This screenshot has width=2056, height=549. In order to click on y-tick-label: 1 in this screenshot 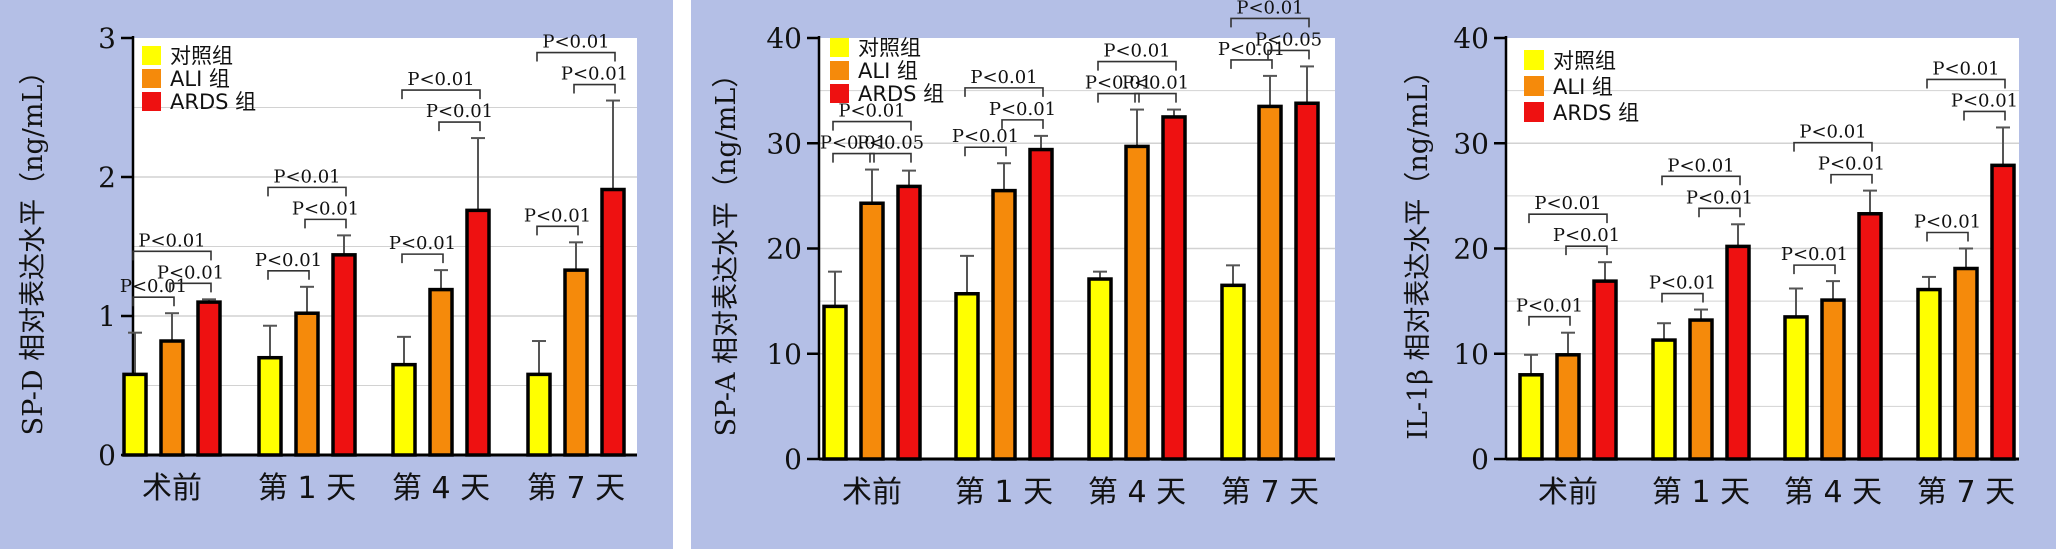, I will do `click(107, 316)`.